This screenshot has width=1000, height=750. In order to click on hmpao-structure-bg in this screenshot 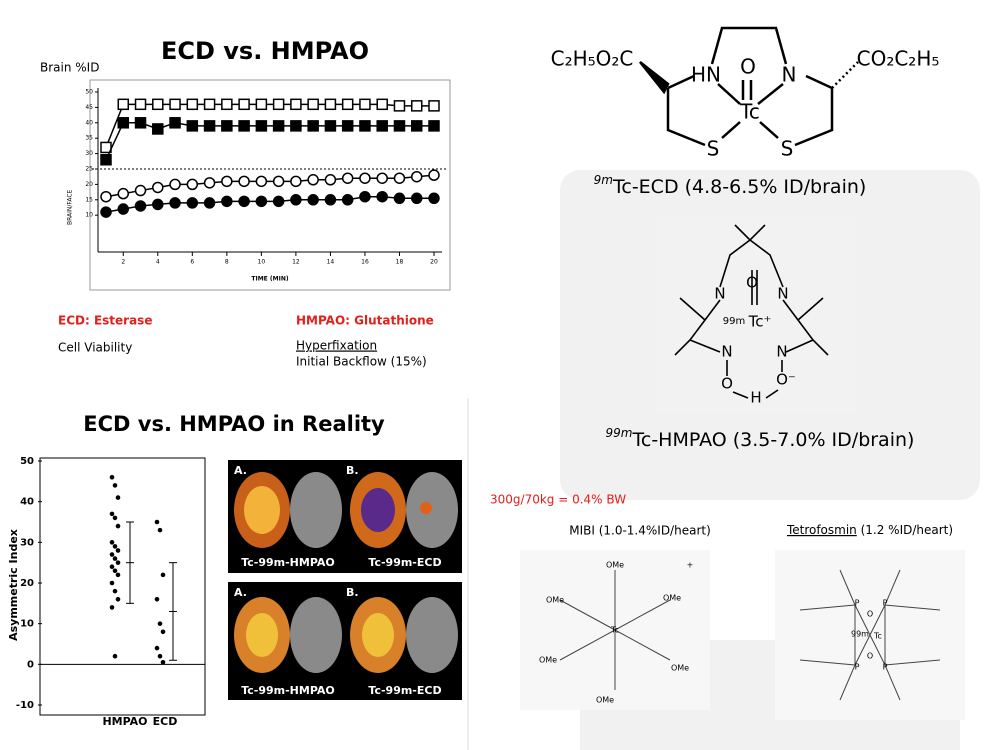, I will do `click(755, 313)`.